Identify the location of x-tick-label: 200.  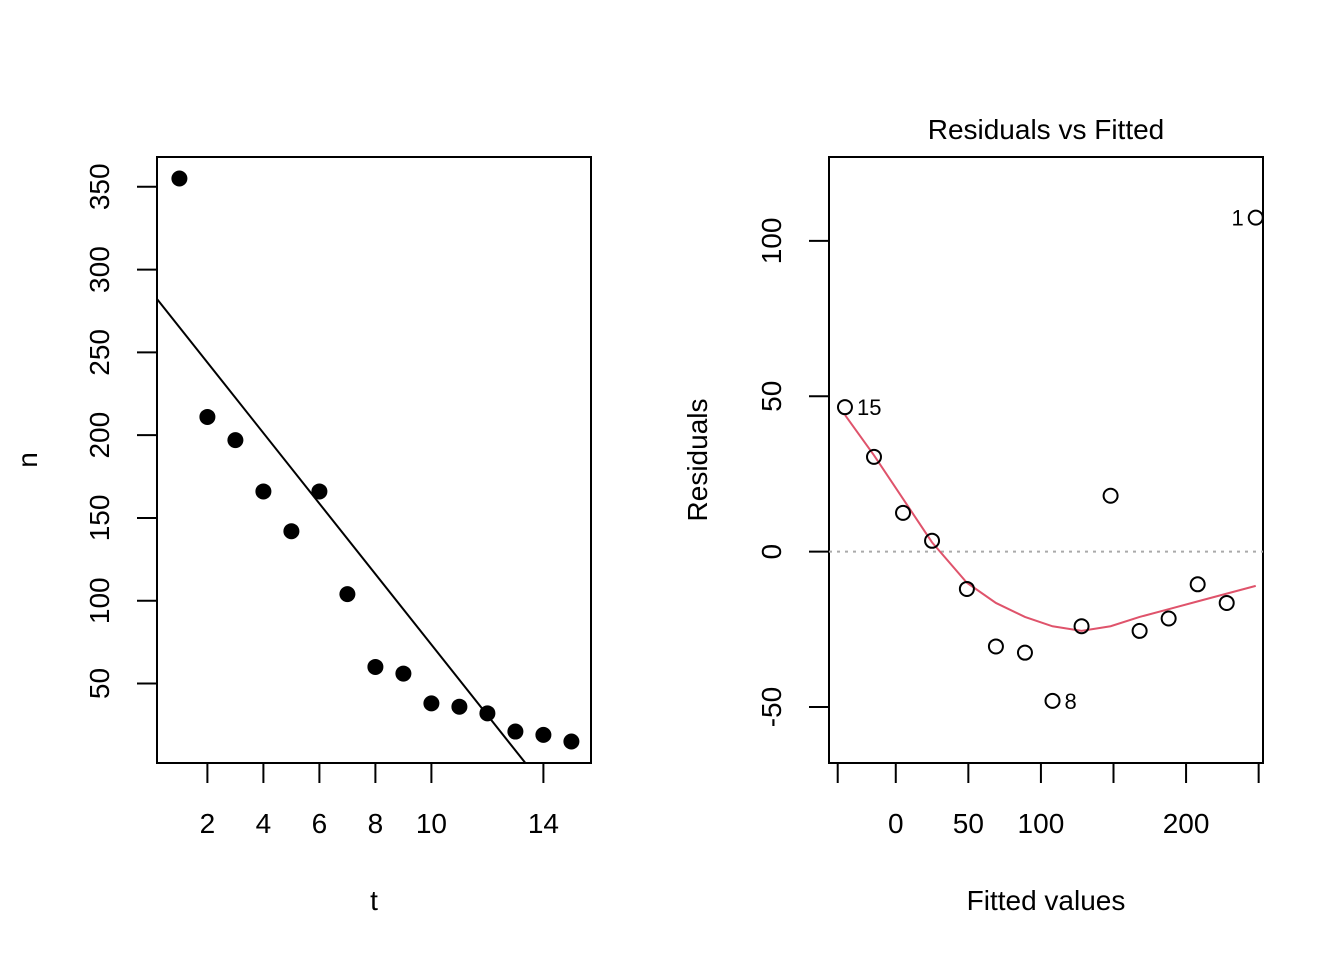
(1186, 823).